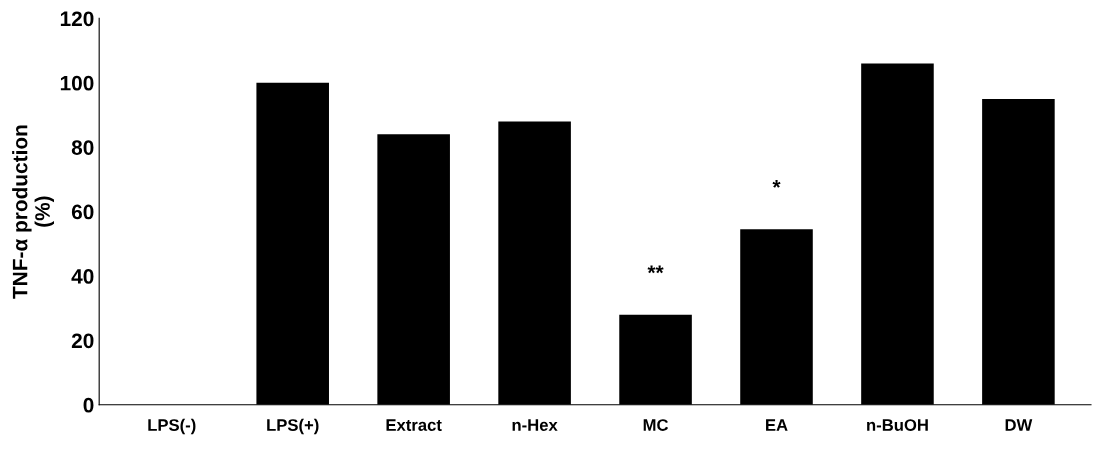 The width and height of the screenshot is (1102, 460). What do you see at coordinates (655, 269) in the screenshot?
I see `annotation: **` at bounding box center [655, 269].